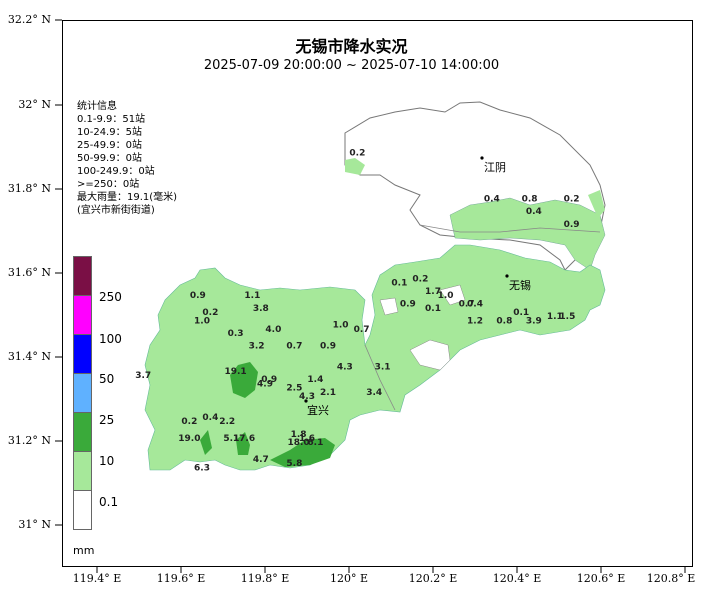 The width and height of the screenshot is (703, 599). I want to click on station-value: 3.4, so click(374, 393).